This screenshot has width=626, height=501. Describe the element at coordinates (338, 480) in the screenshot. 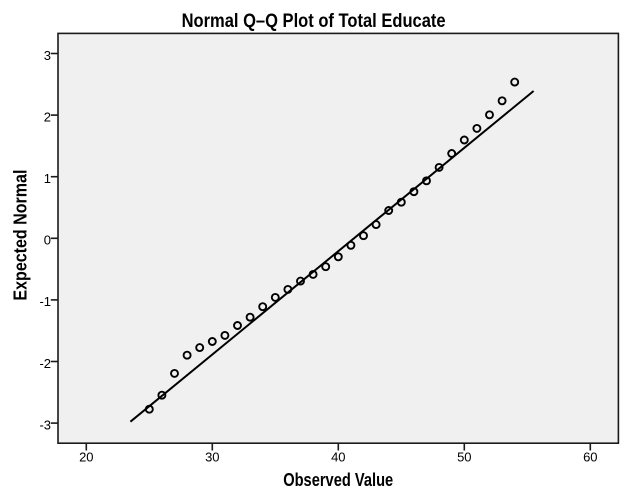

I see `svg-text: Observed Value` at that location.